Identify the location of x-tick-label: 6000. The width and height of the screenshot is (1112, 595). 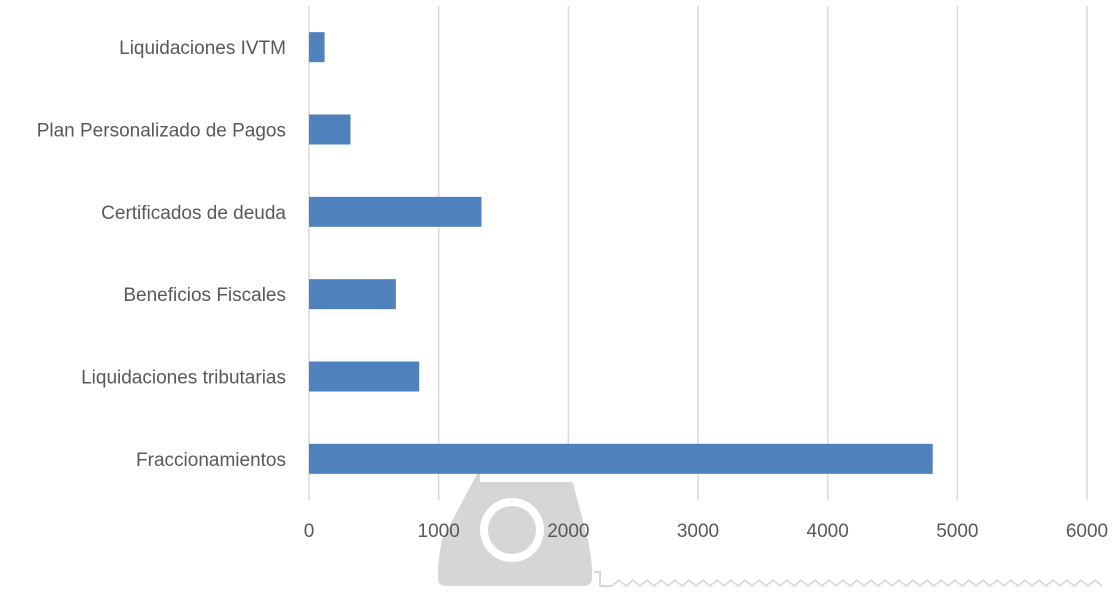
(1087, 531).